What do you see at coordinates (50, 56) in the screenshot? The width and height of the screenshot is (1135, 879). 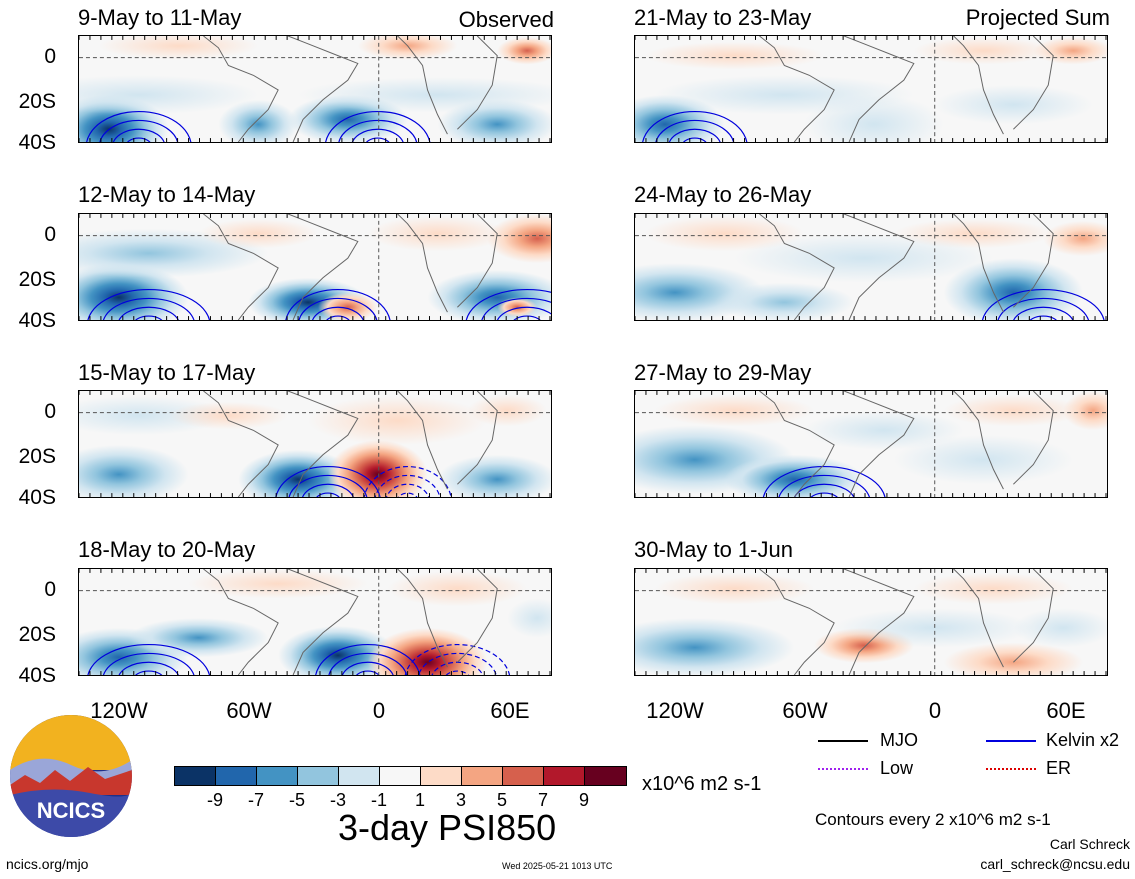 I see `y-tick-0-r1: 0` at bounding box center [50, 56].